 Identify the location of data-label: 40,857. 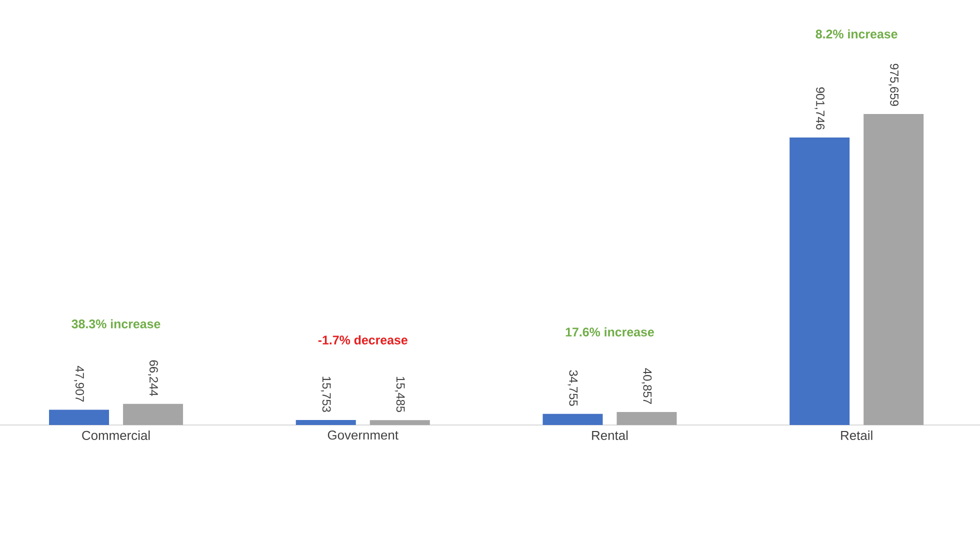
(647, 386).